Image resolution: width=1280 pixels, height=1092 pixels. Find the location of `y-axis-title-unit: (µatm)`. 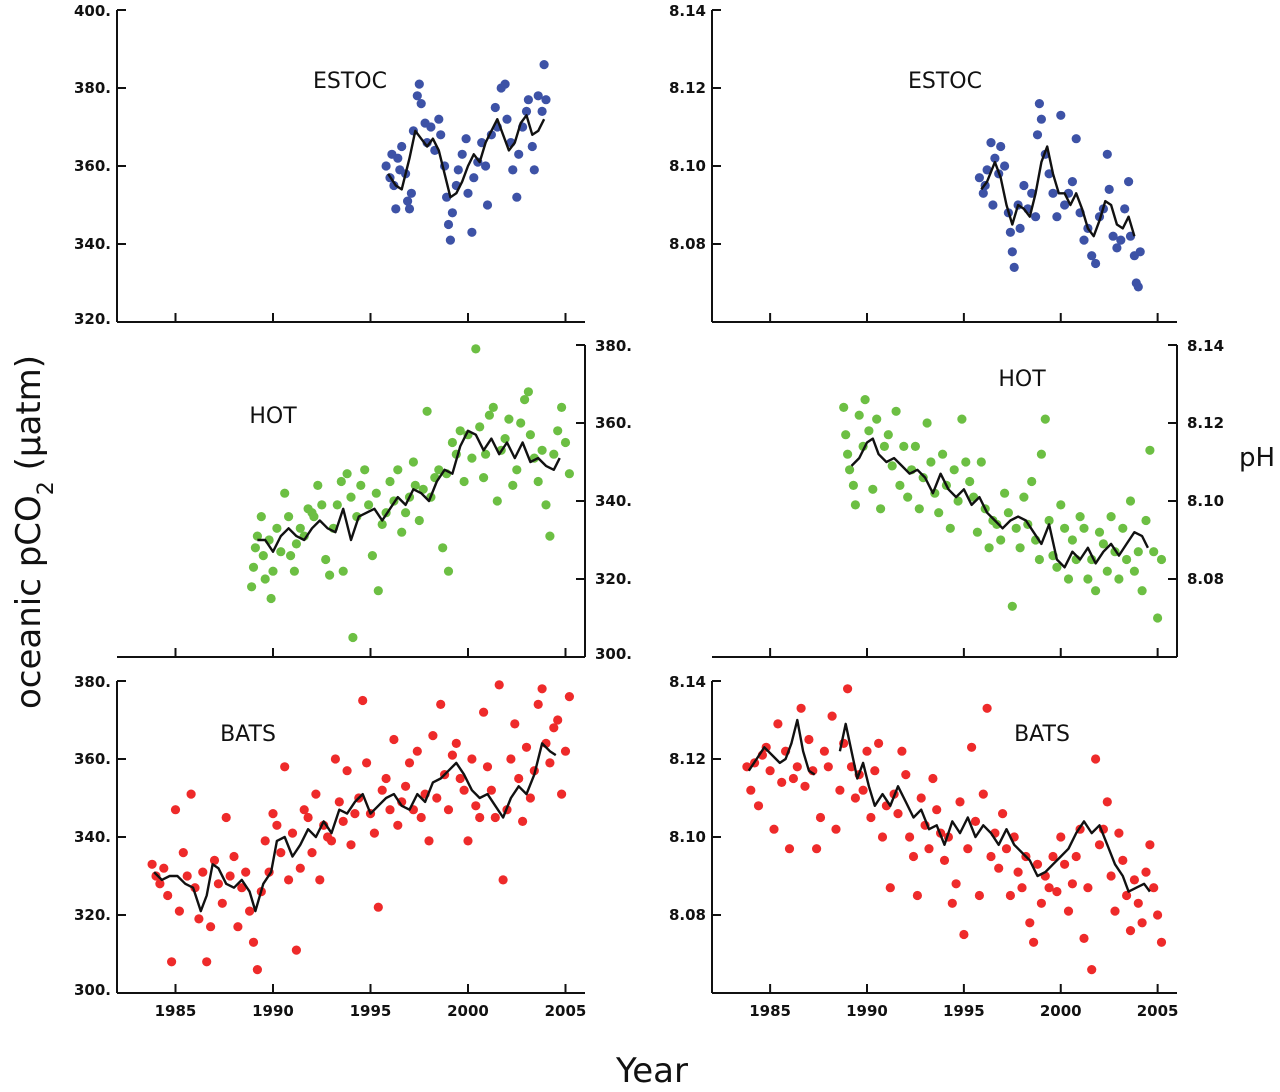

y-axis-title-unit: (µatm) is located at coordinates (29, 418).